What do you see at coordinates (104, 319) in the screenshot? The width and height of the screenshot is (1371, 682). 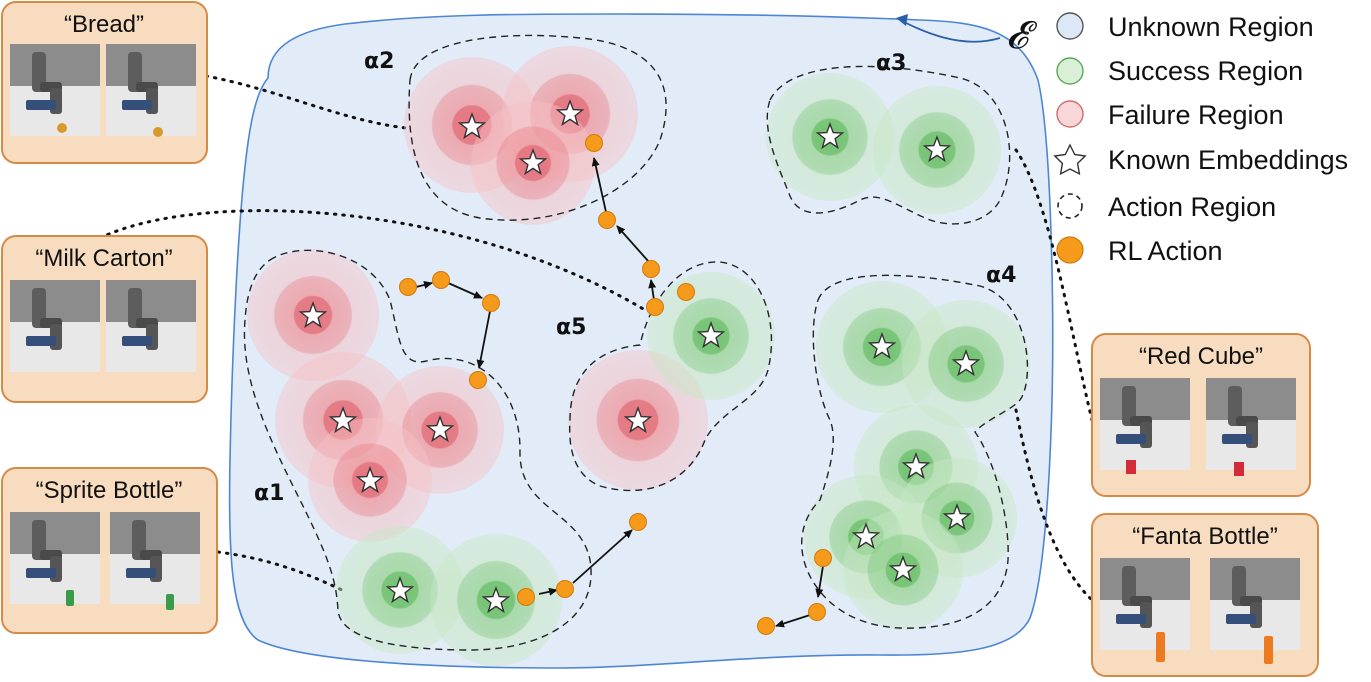 I see `card-milk: “Milk Carton”` at bounding box center [104, 319].